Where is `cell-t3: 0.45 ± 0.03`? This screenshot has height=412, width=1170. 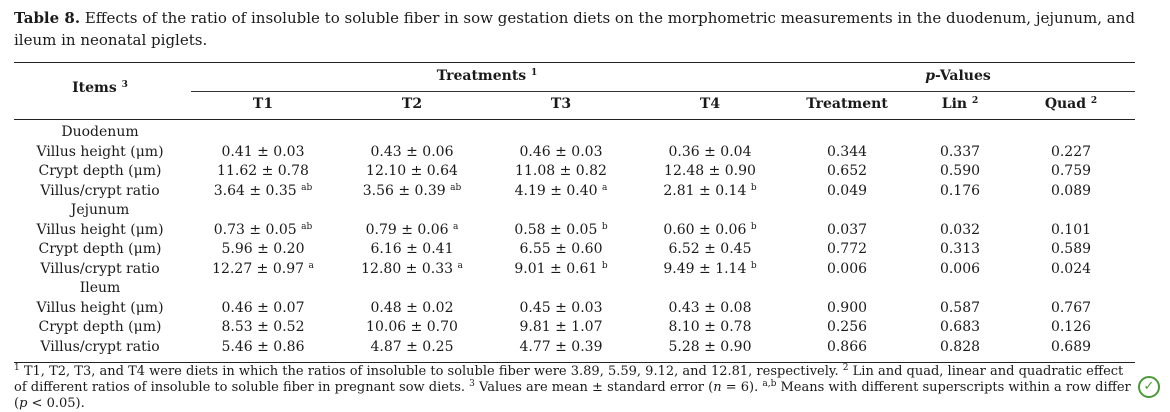 cell-t3: 0.45 ± 0.03 is located at coordinates (561, 308).